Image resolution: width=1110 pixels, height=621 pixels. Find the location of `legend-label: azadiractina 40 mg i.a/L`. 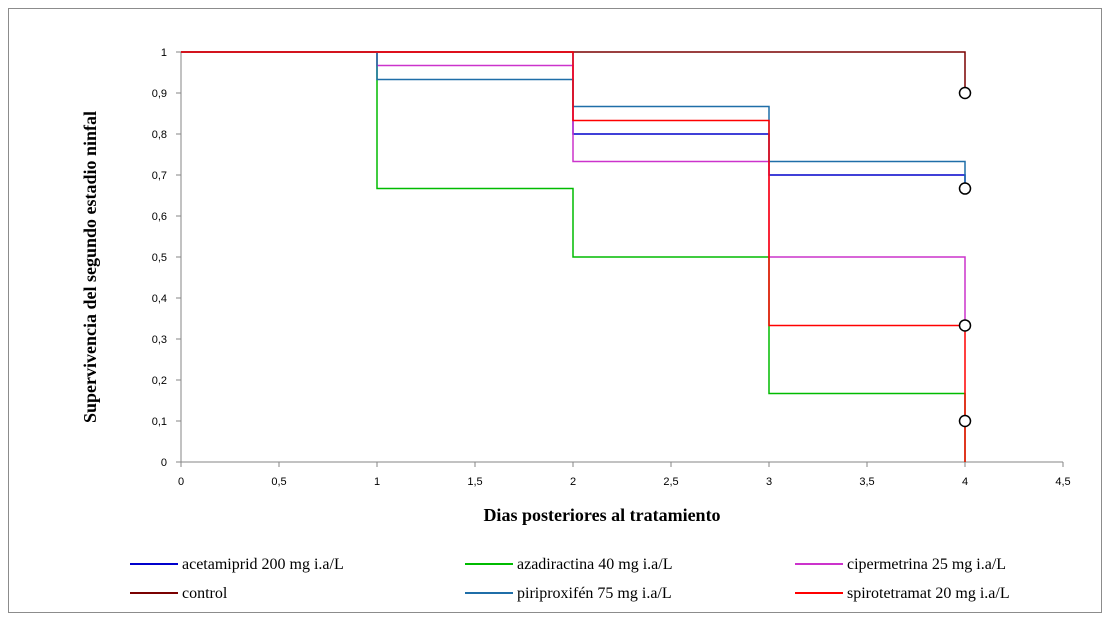

legend-label: azadiractina 40 mg i.a/L is located at coordinates (594, 564).